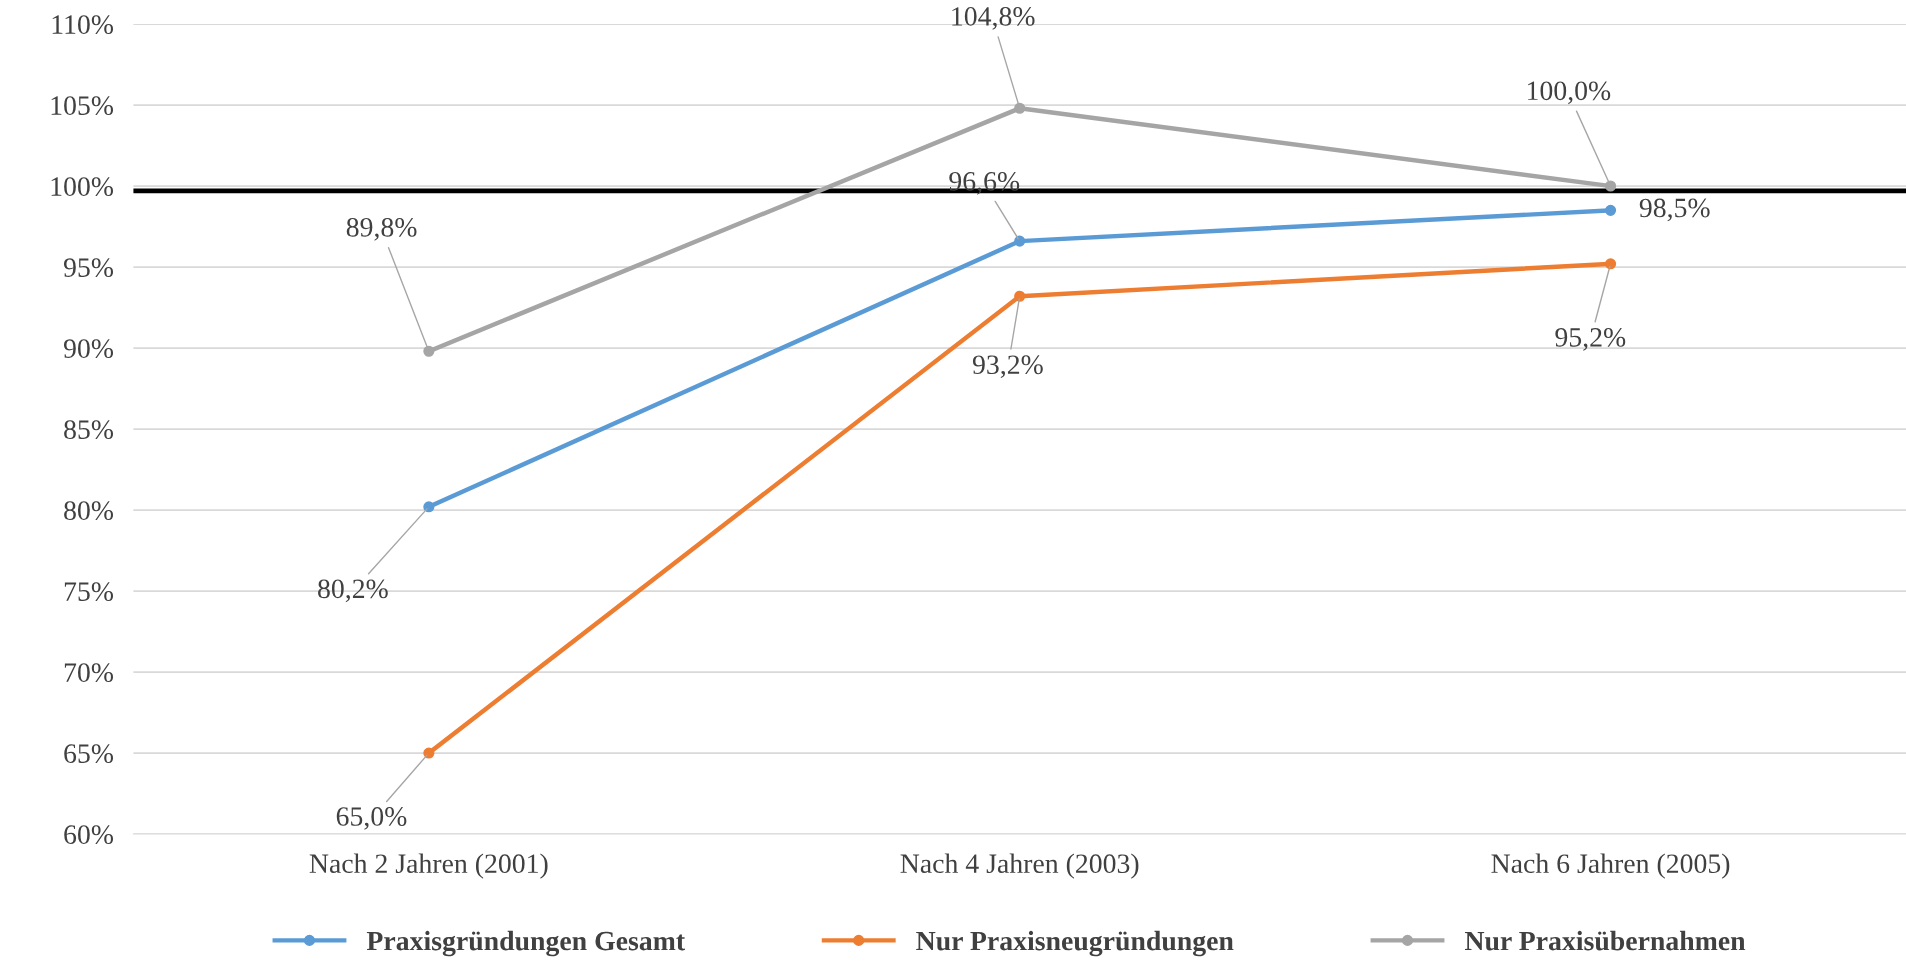  Describe the element at coordinates (1075, 943) in the screenshot. I see `legend-label: Nur Praxisneugründungen` at that location.